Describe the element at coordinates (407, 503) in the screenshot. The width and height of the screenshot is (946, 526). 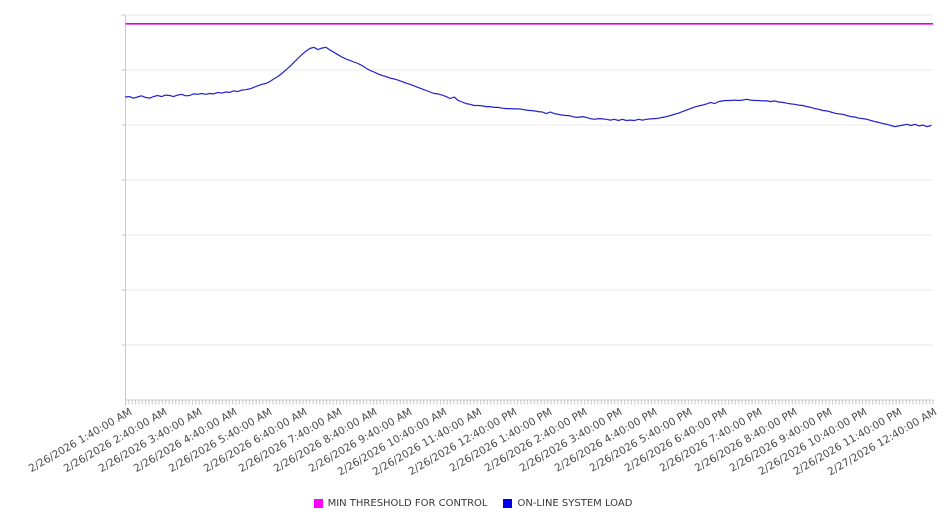
I see `legend-label-min-threshold: MIN THRESHOLD FOR CONTROL` at that location.